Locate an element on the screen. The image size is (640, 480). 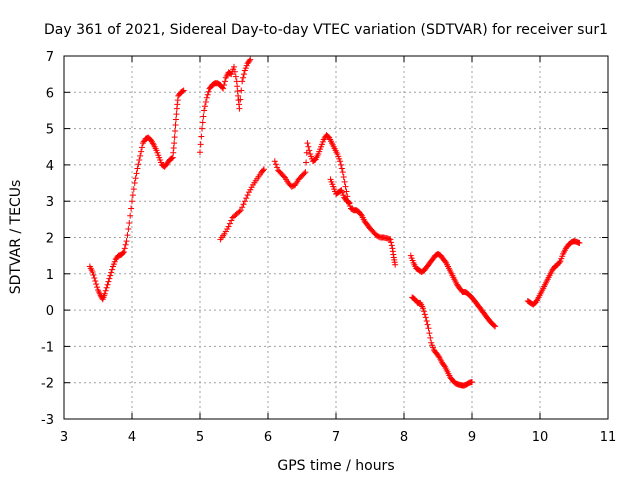
y-tick-label: 4 is located at coordinates (50, 166).